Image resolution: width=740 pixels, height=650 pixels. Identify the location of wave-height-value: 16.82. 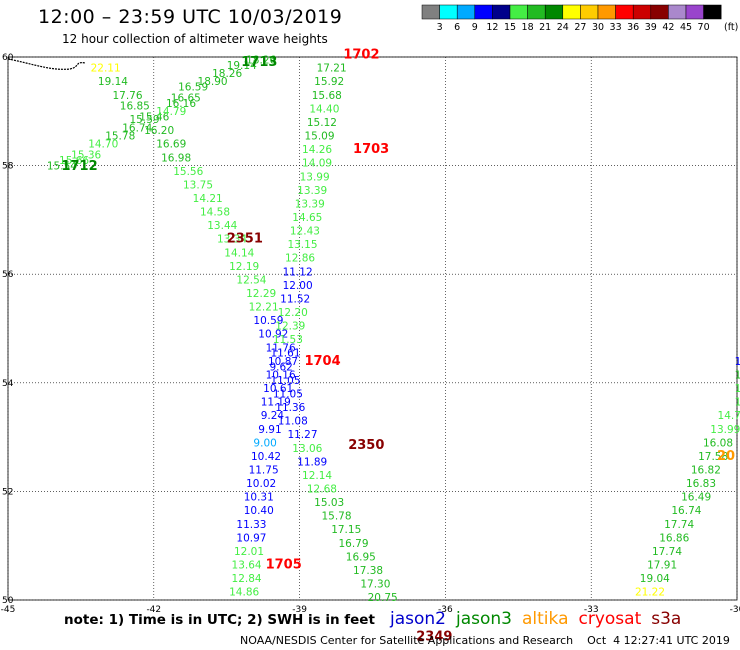
(706, 470).